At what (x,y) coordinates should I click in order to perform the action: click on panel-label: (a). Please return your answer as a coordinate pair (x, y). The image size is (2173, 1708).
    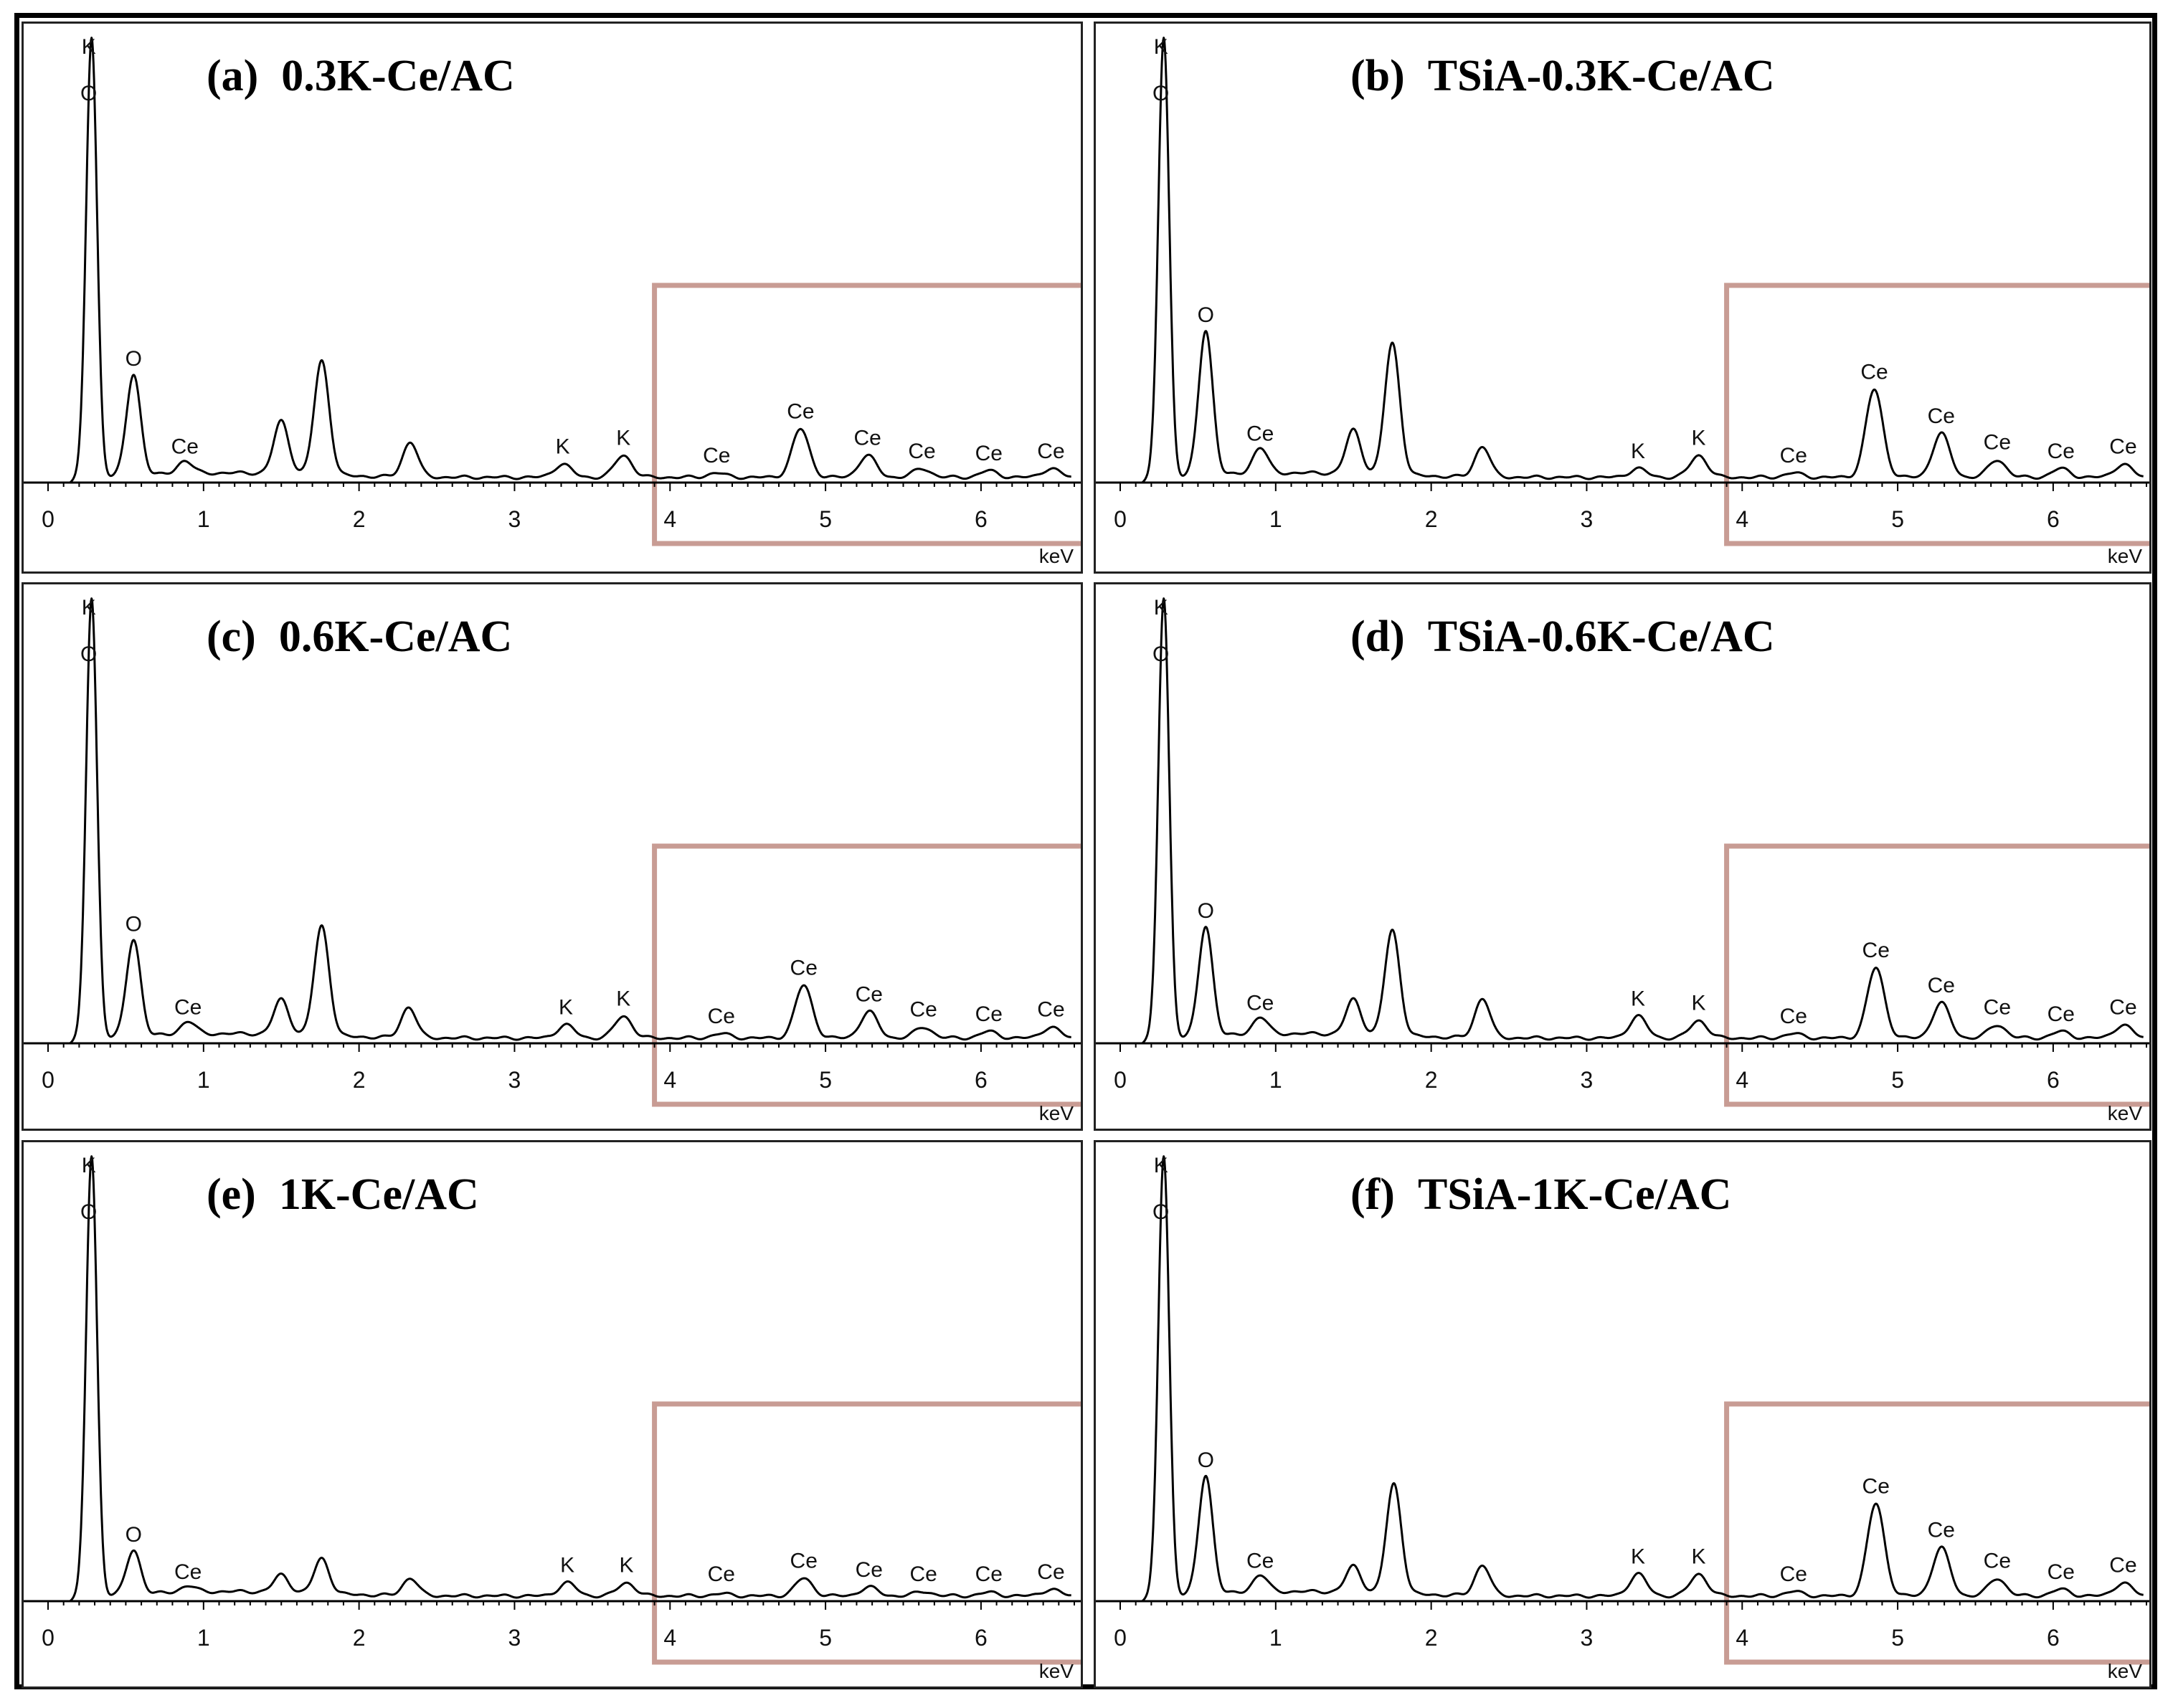
    Looking at the image, I should click on (233, 76).